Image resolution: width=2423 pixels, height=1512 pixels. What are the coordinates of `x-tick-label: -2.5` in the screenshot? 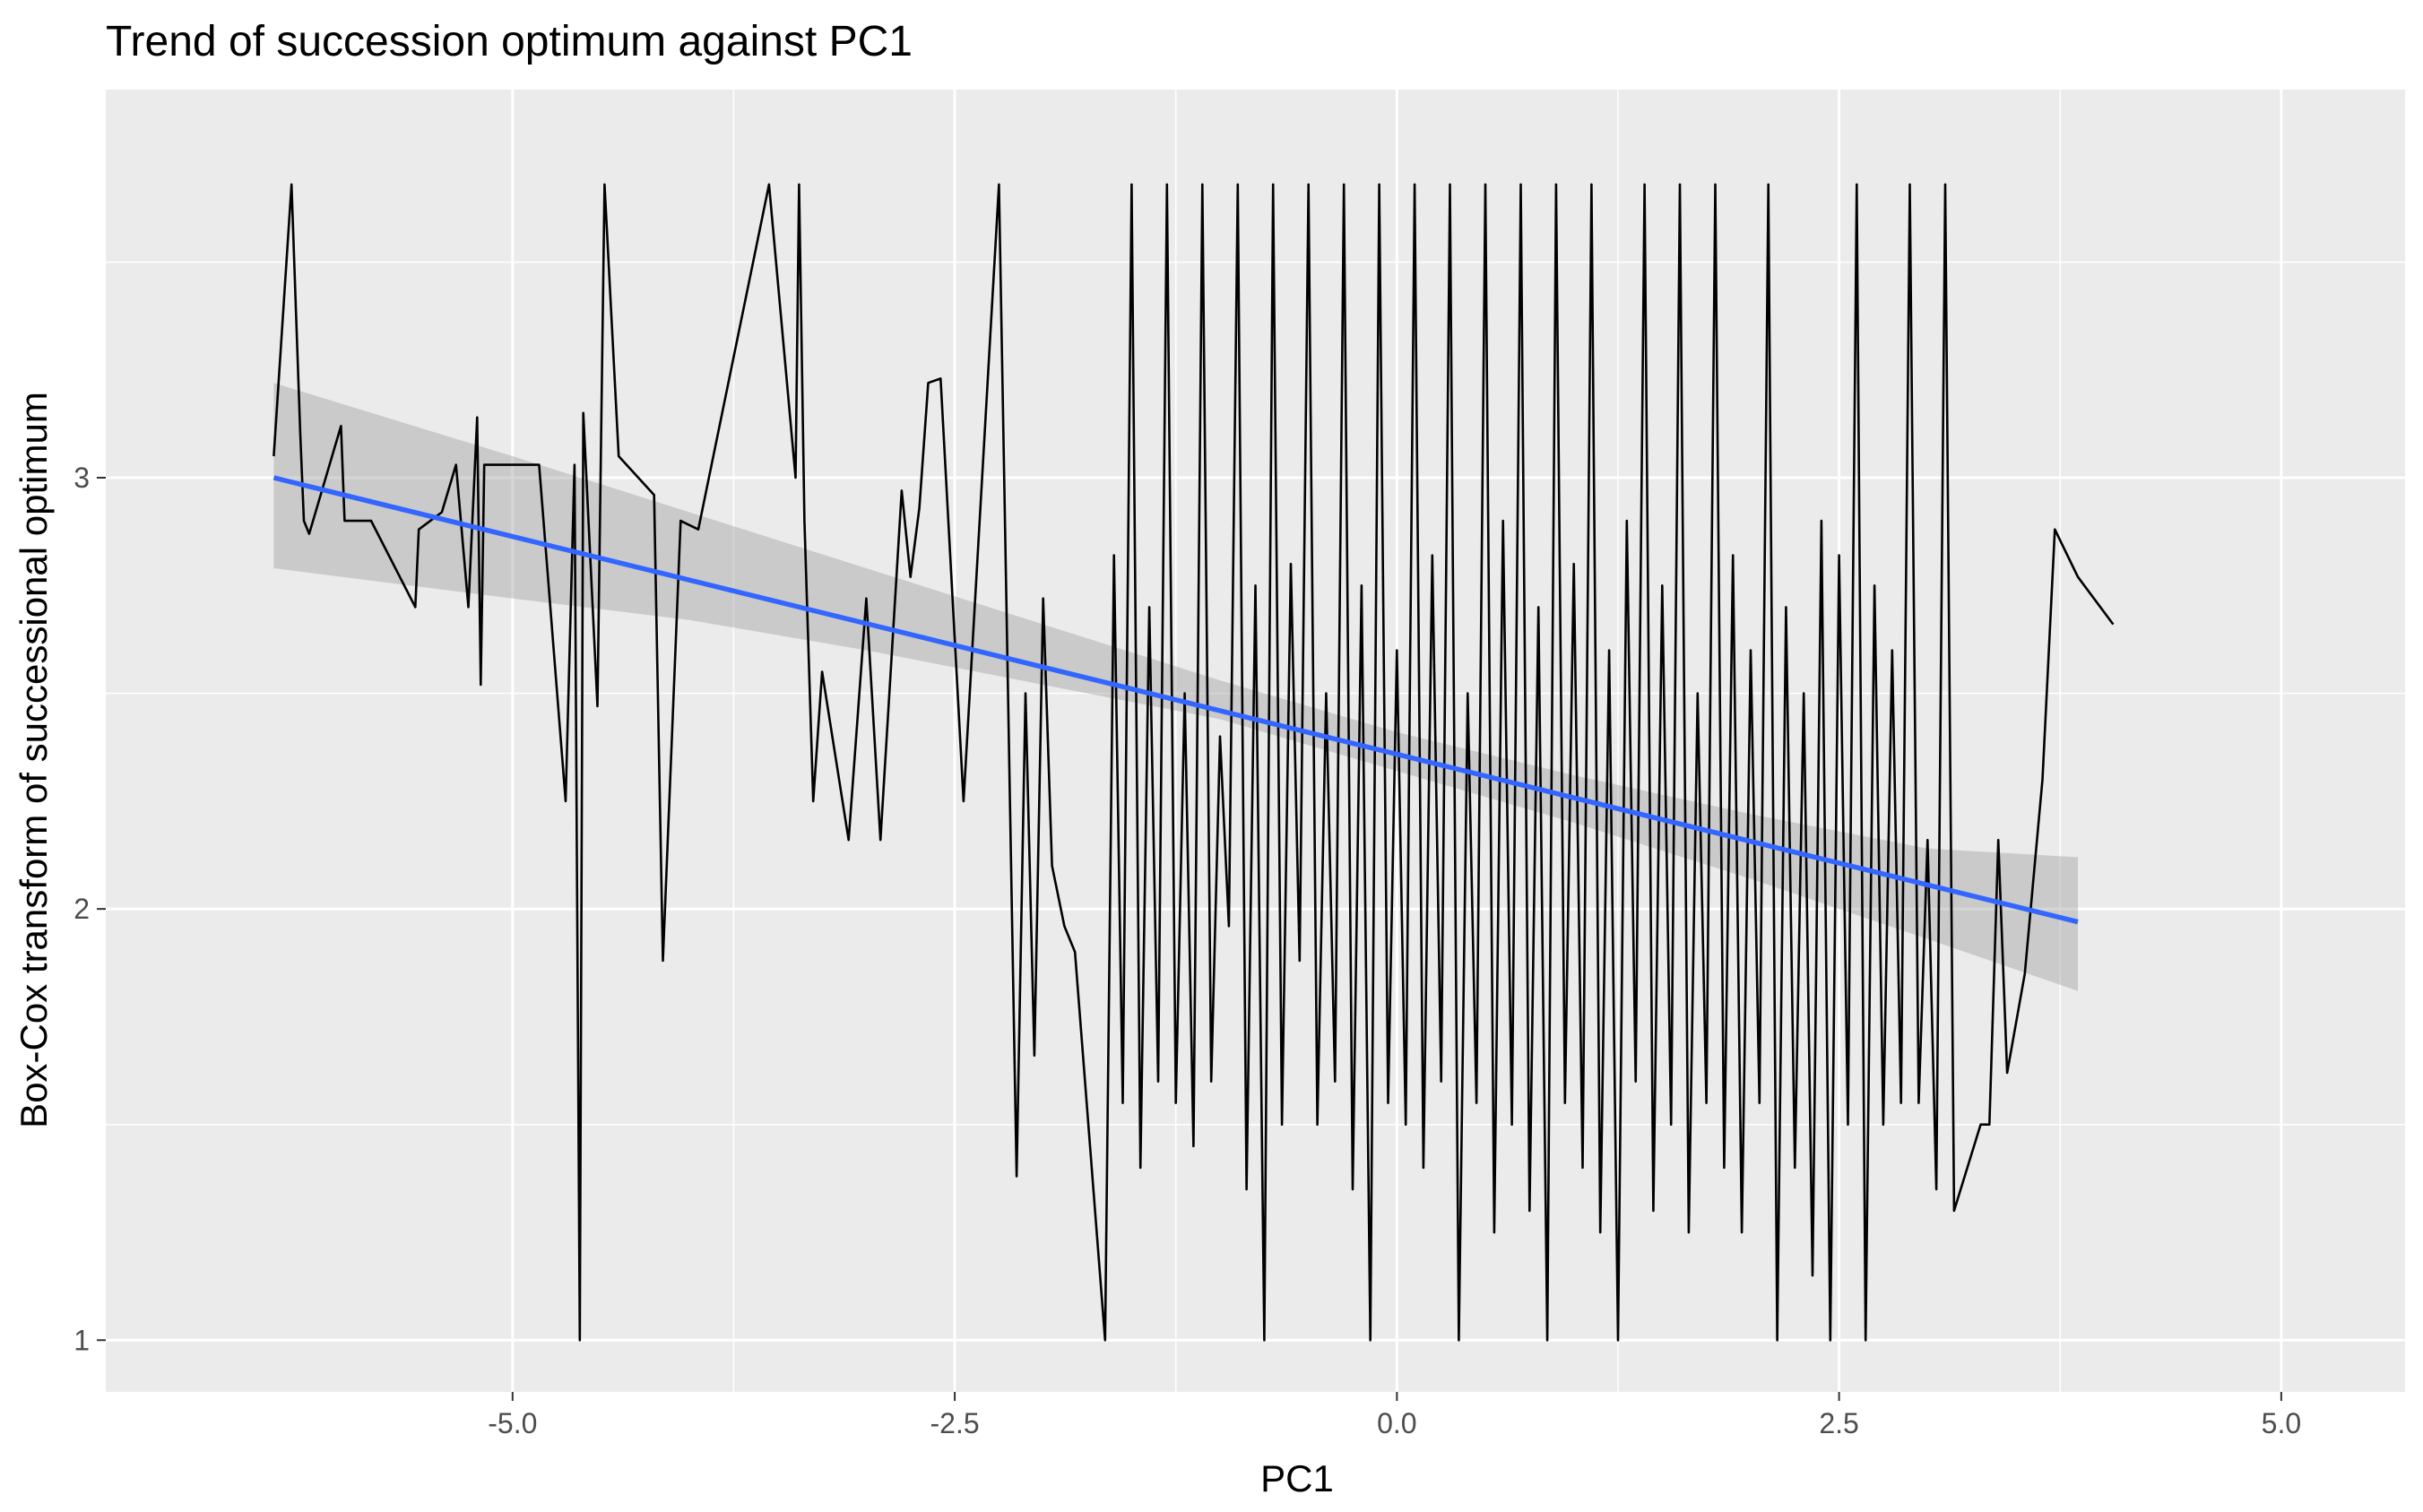 It's located at (955, 1423).